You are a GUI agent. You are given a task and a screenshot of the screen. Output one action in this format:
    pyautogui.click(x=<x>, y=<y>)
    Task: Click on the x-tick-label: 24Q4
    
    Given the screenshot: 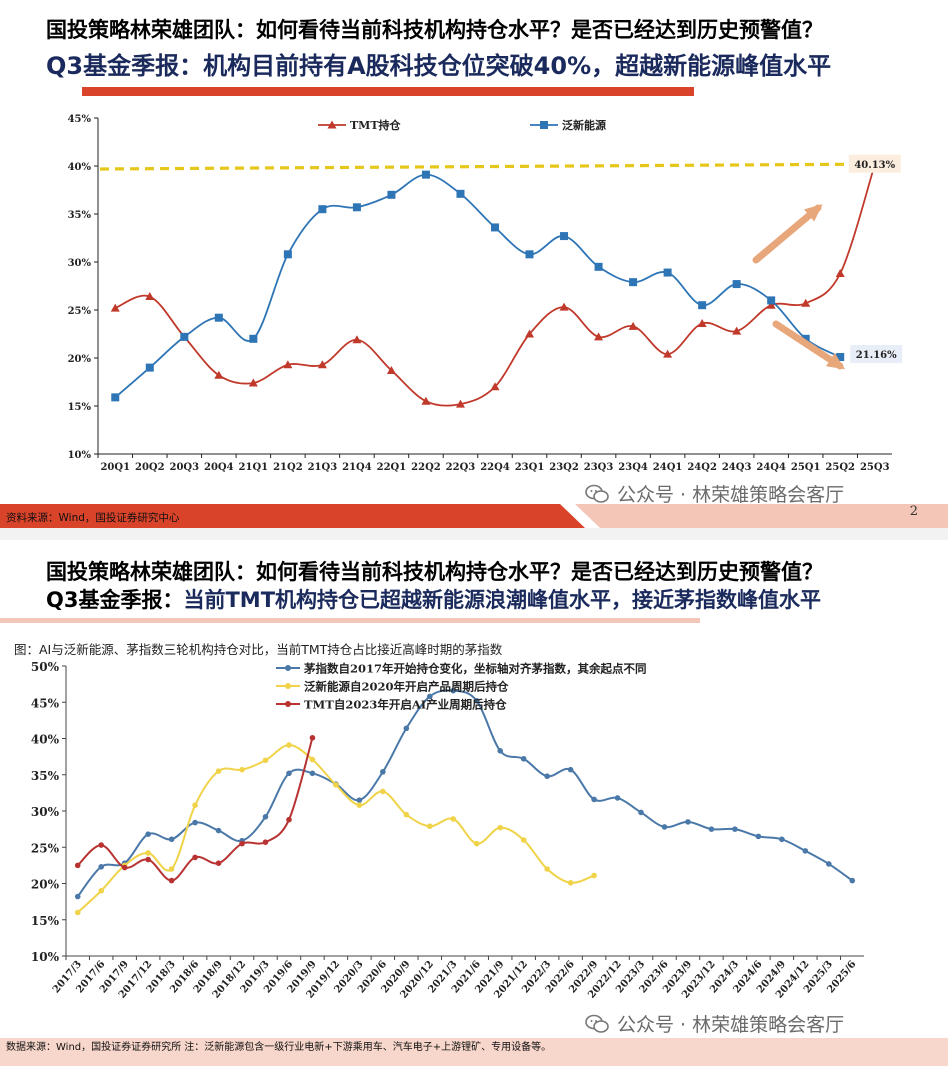 What is the action you would take?
    pyautogui.click(x=771, y=467)
    